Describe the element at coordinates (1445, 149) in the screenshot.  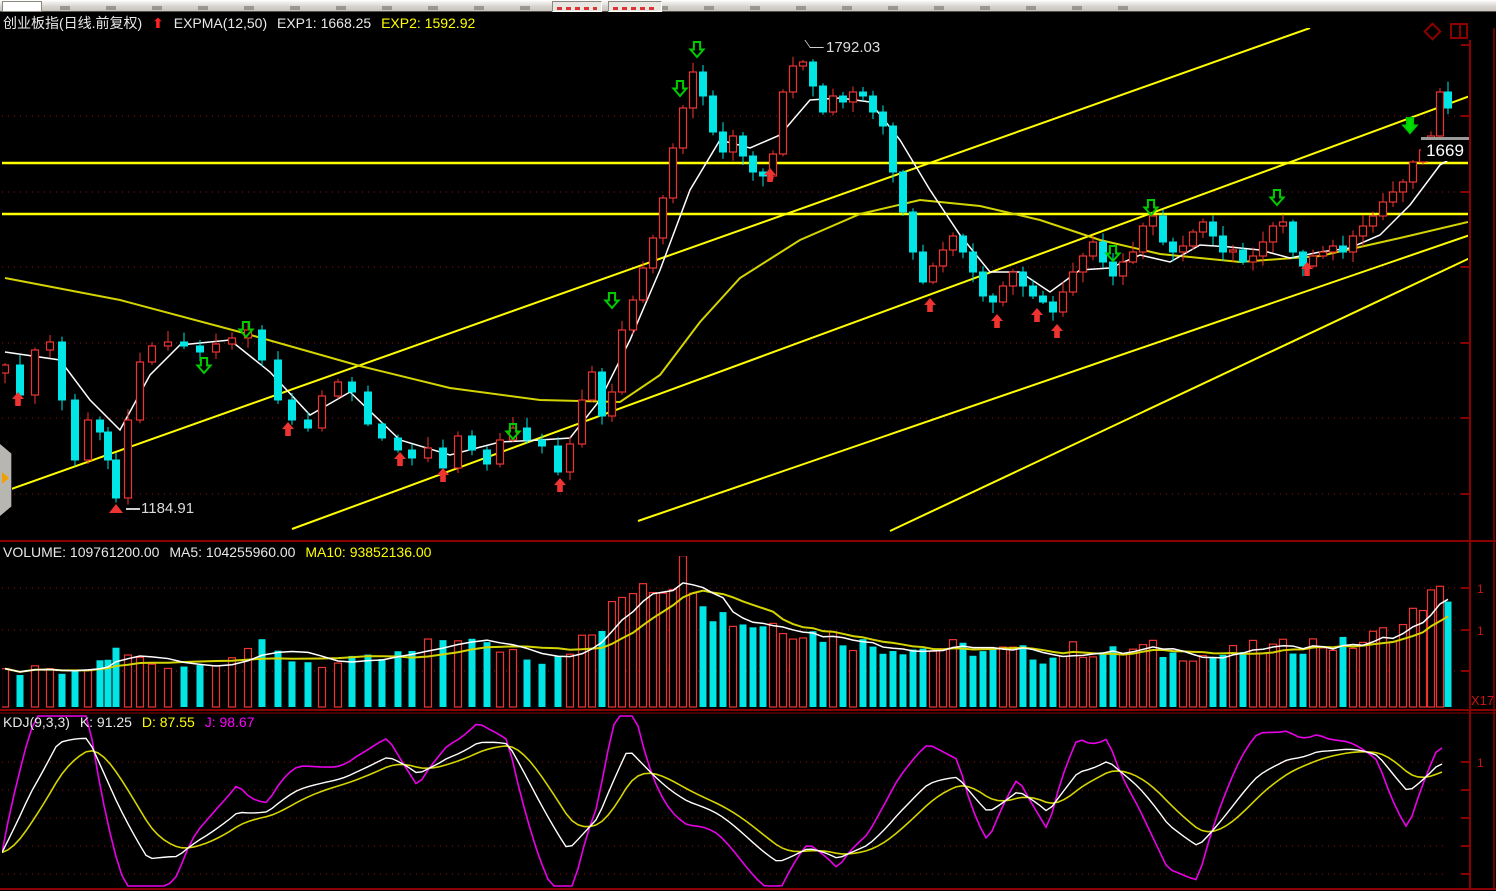
I see `last-price-tag: 1669` at that location.